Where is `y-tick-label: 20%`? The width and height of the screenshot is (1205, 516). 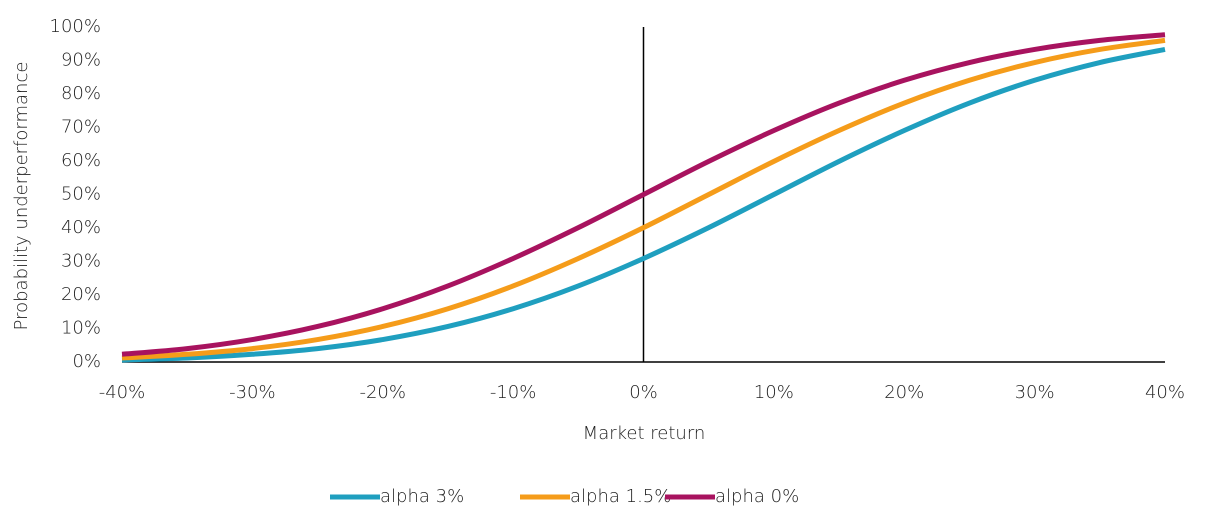
y-tick-label: 20% is located at coordinates (81, 294).